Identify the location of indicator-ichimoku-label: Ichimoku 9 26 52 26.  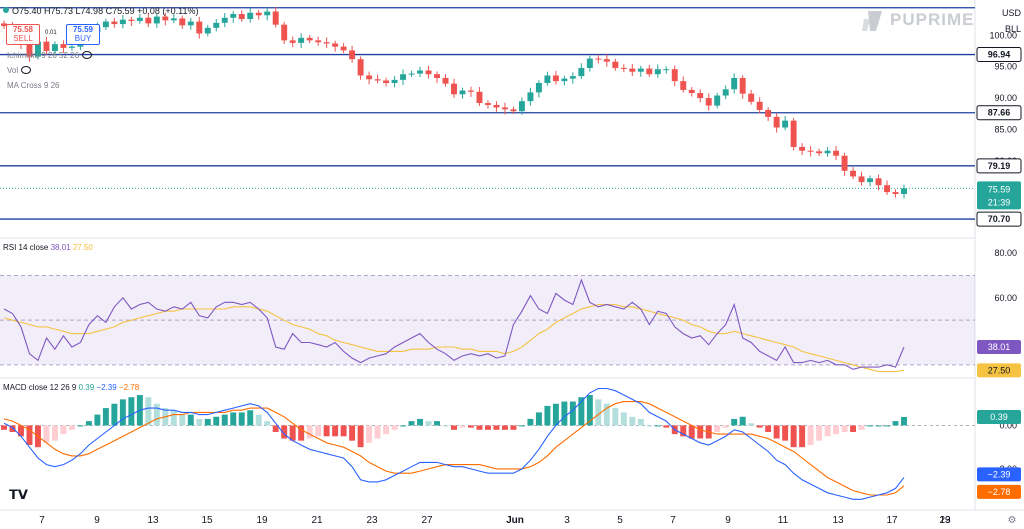
(43, 55).